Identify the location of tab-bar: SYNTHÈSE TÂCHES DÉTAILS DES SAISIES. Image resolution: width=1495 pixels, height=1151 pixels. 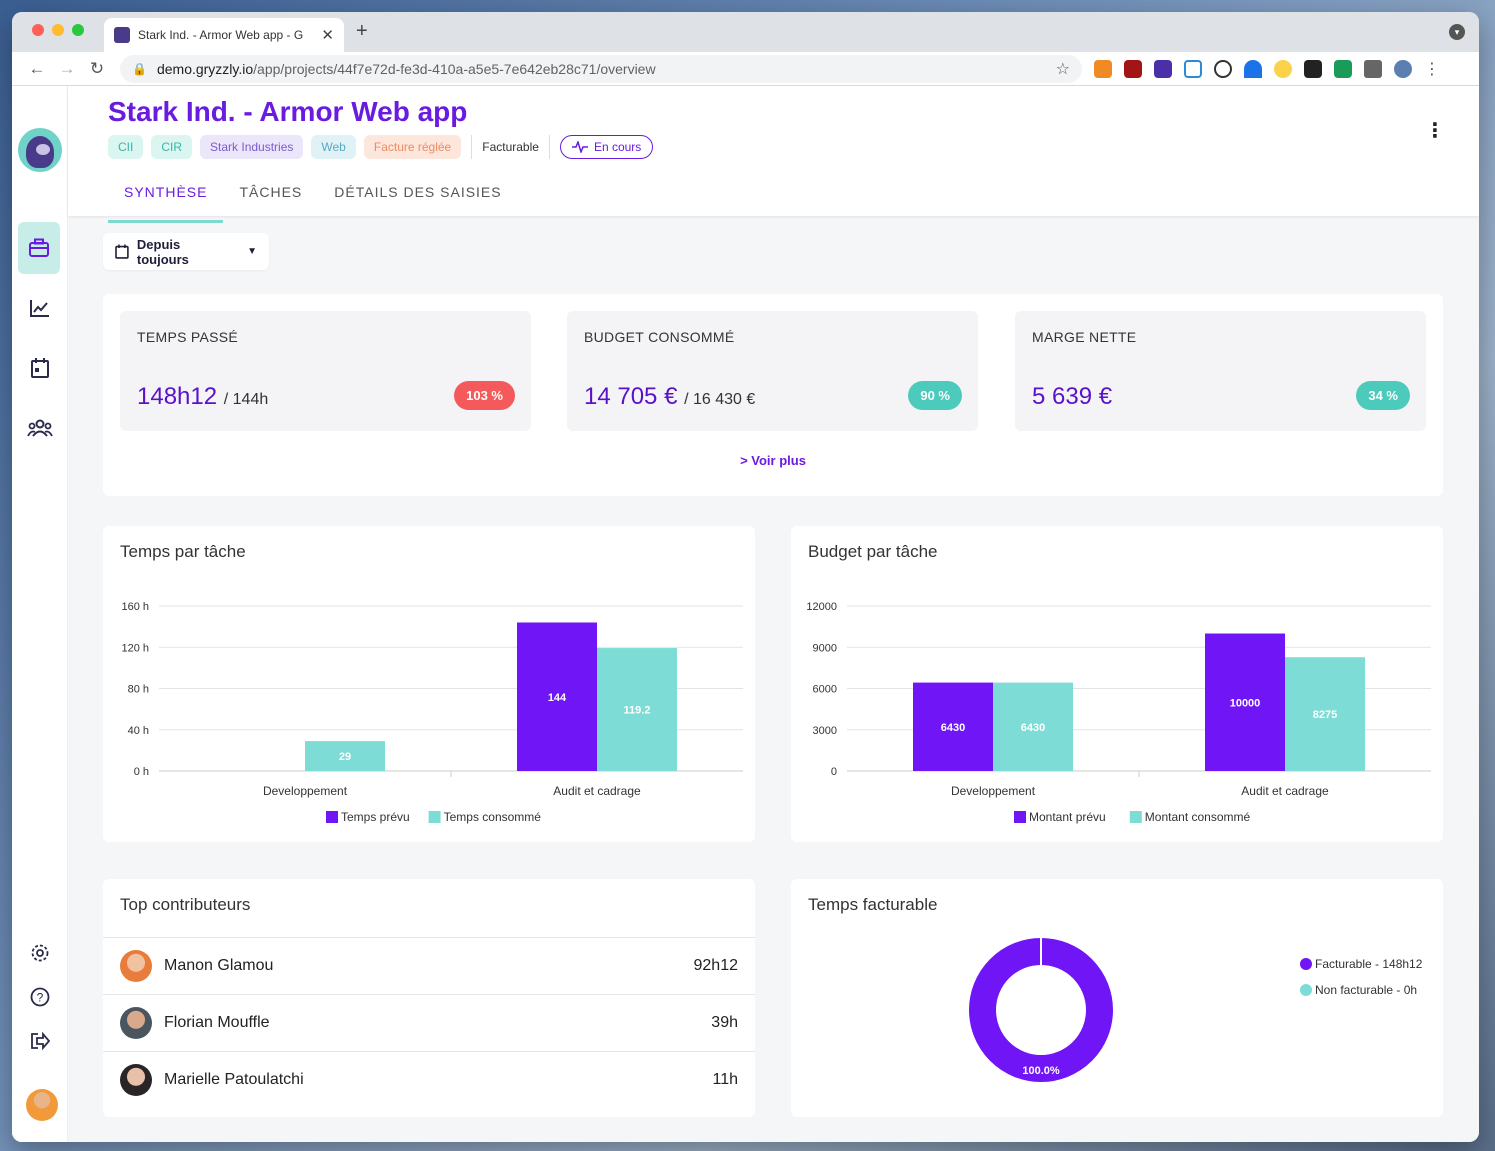
(313, 202).